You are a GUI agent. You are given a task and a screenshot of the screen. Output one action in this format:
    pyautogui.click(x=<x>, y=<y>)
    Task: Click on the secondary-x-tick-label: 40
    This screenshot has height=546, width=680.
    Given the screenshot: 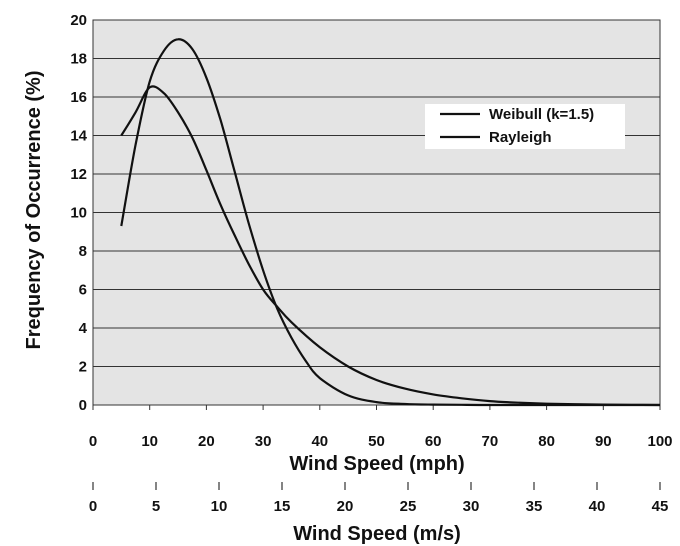 What is the action you would take?
    pyautogui.click(x=597, y=506)
    